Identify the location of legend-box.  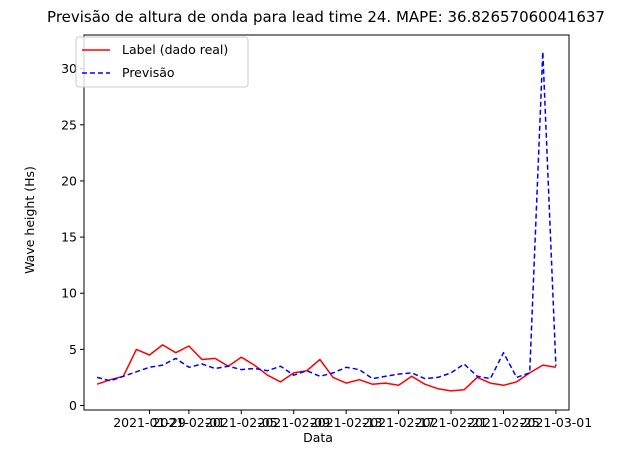
(162, 62).